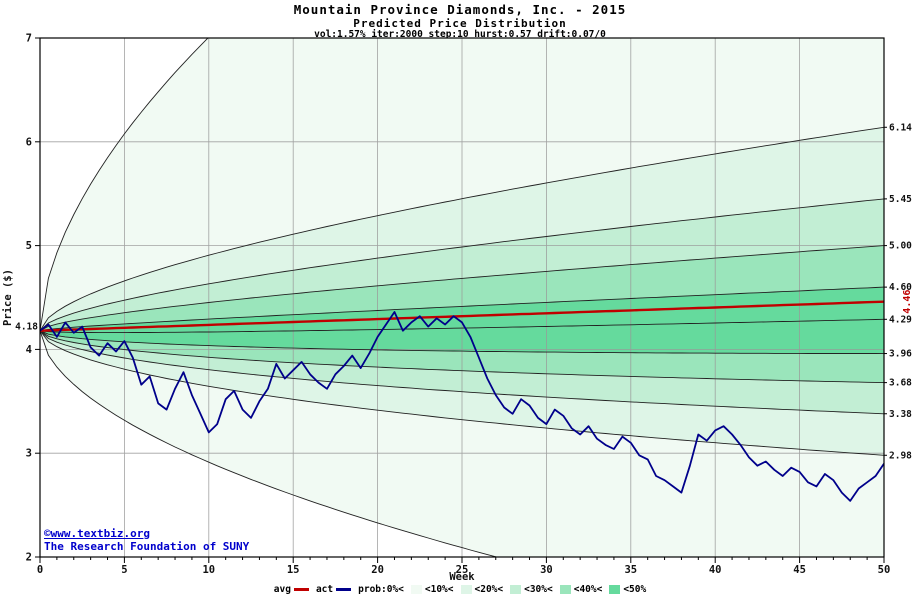 Image resolution: width=920 pixels, height=600 pixels. What do you see at coordinates (900, 127) in the screenshot?
I see `percentile-end-label-p10-upper: 6.14` at bounding box center [900, 127].